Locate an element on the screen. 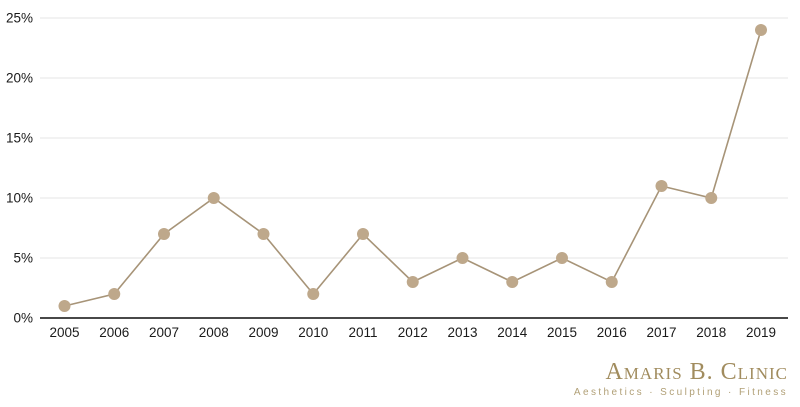 This screenshot has height=407, width=800. x-tick-label: 2016 is located at coordinates (612, 332).